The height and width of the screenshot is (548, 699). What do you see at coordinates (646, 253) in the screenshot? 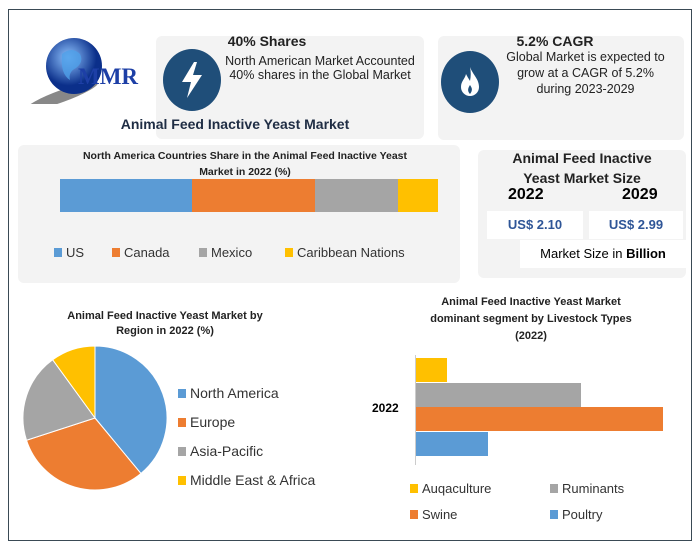
I see `footer-unit: Billion` at bounding box center [646, 253].